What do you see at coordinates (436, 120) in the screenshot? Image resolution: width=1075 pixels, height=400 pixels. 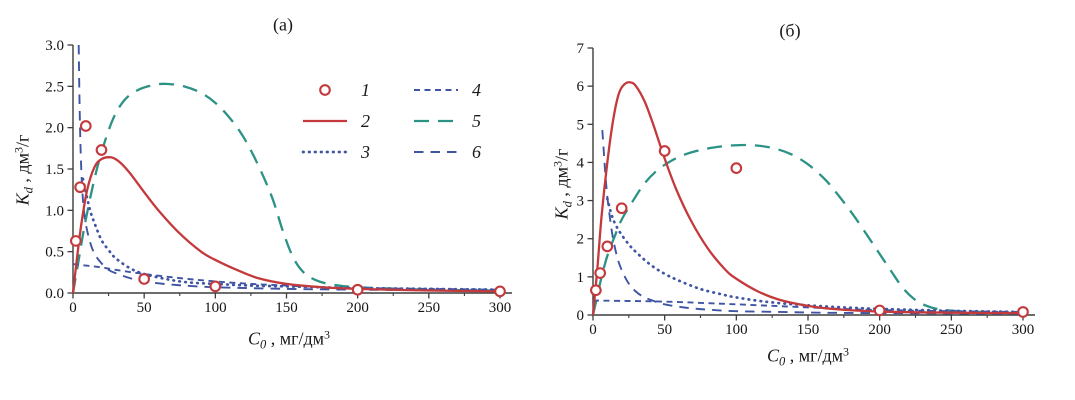 I see `legend-swatch-dash-long-icon` at bounding box center [436, 120].